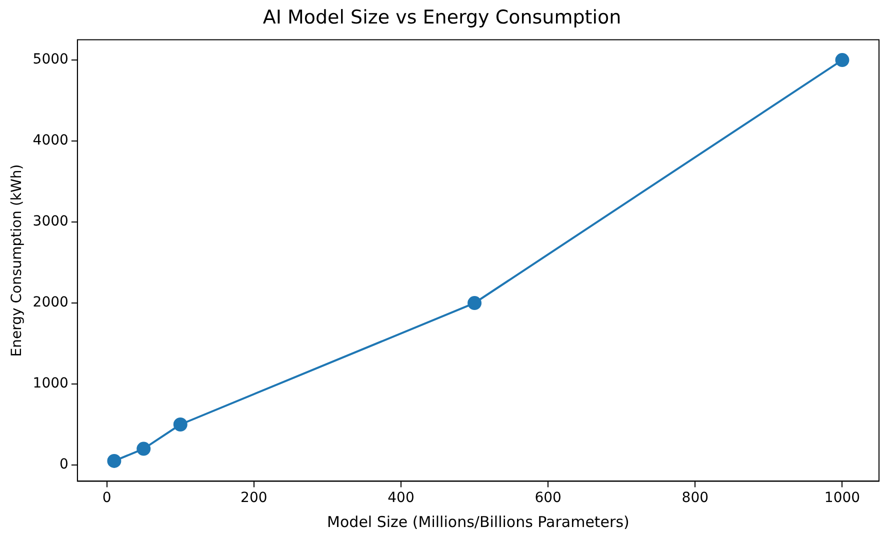 The height and width of the screenshot is (541, 891). I want to click on y-tick-label: 4000, so click(50, 140).